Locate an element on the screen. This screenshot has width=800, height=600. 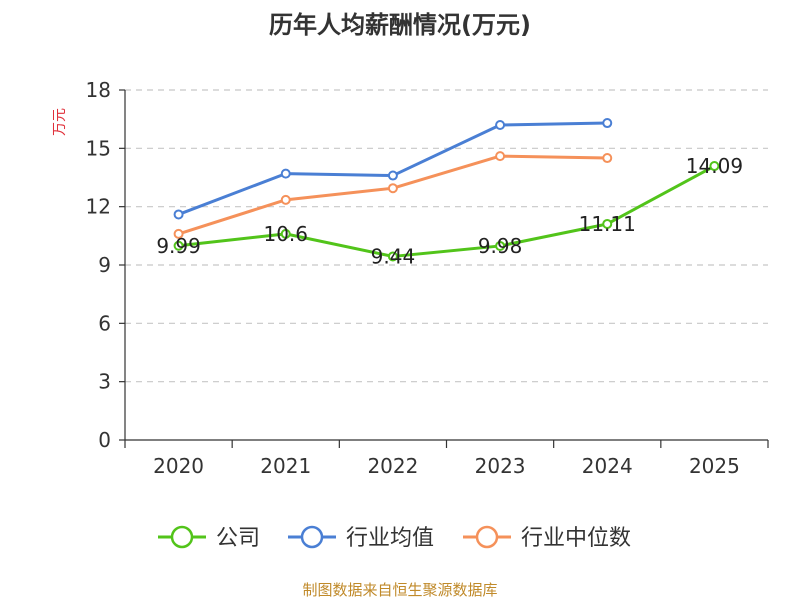
x-tick-label: 2022 is located at coordinates (392, 466).